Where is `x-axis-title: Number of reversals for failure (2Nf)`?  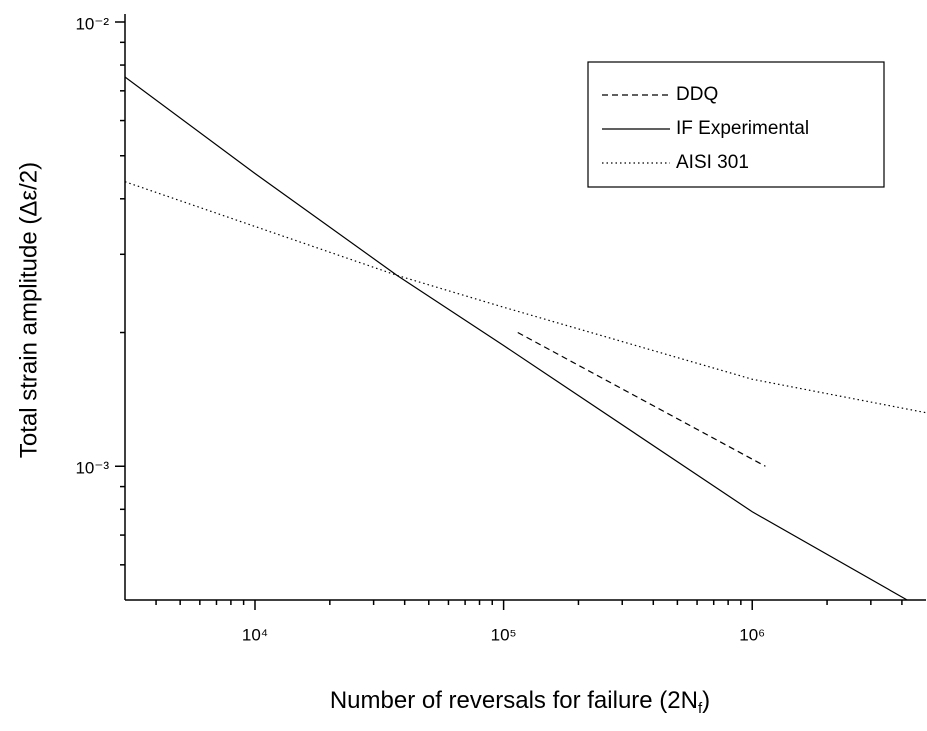 x-axis-title: Number of reversals for failure (2Nf) is located at coordinates (520, 702).